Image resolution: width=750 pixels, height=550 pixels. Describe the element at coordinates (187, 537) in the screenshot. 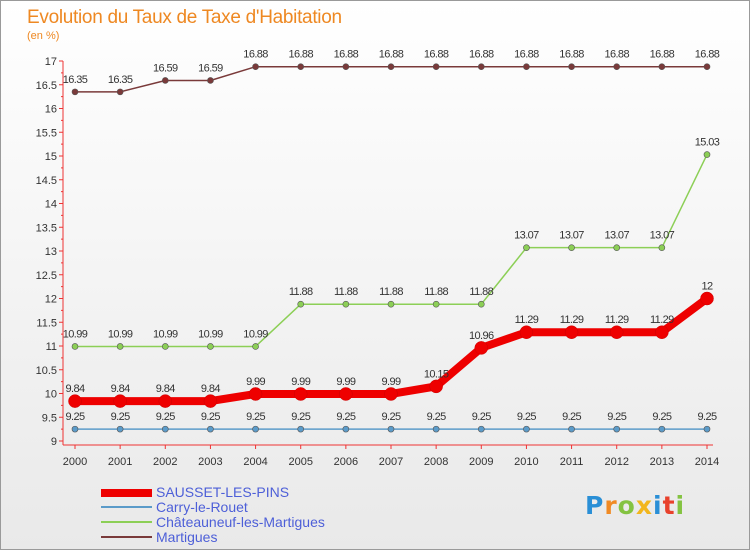

I see `legend-label-martigues: Martigues` at that location.